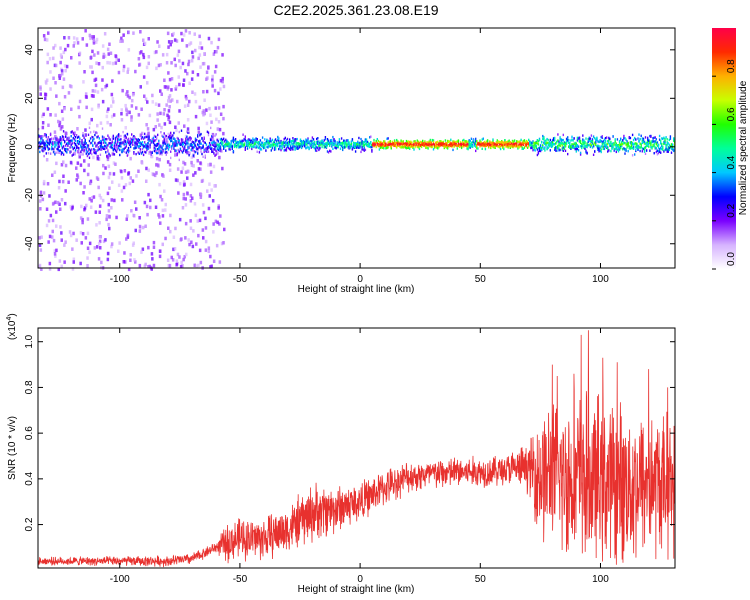  Describe the element at coordinates (731, 114) in the screenshot. I see `colorbar-tick-label: 0.6` at that location.